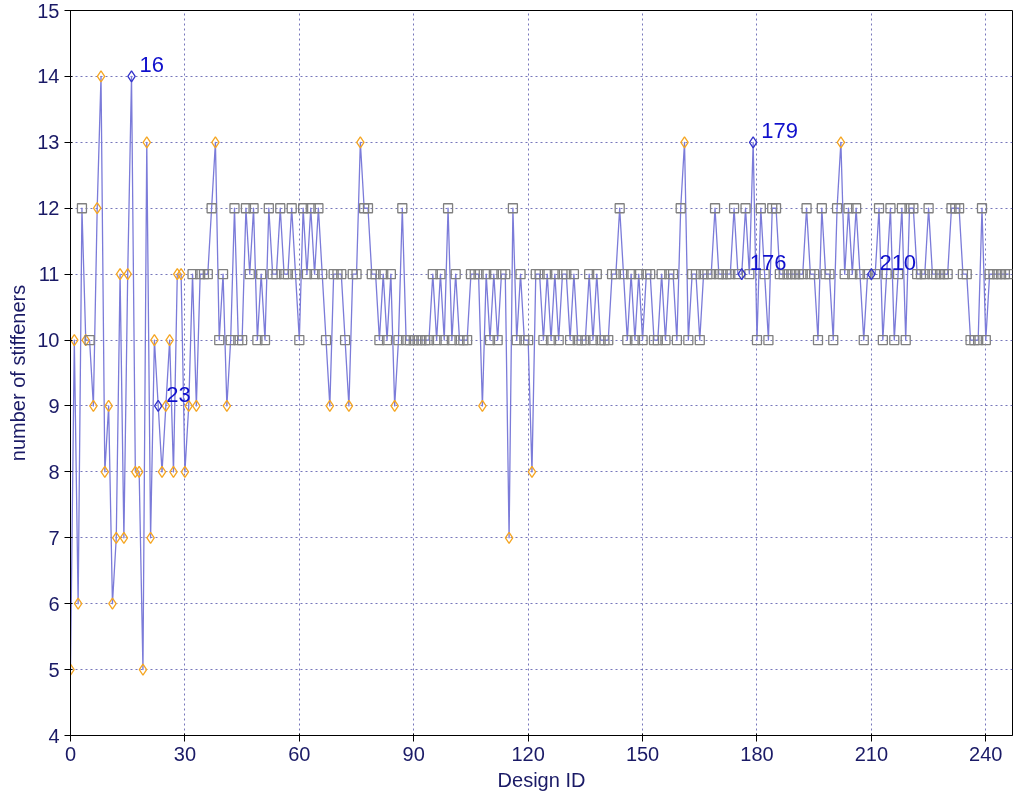 This screenshot has height=801, width=1028. What do you see at coordinates (54, 537) in the screenshot?
I see `y-tick-label: 7` at bounding box center [54, 537].